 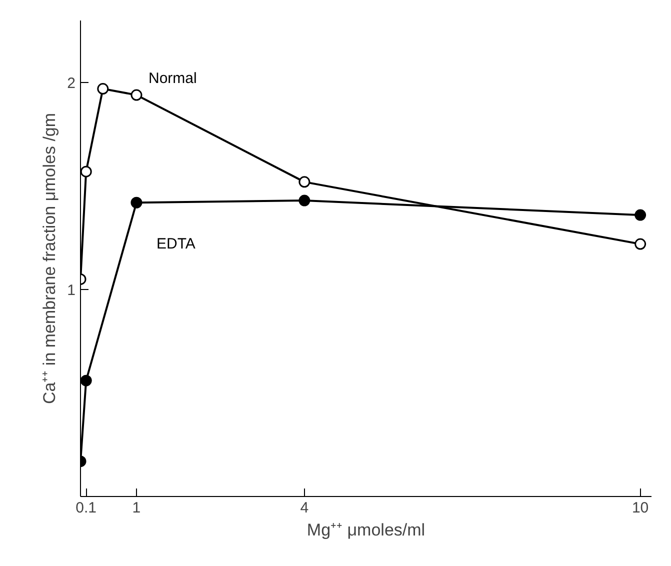 I want to click on series-label: EDTA, so click(x=176, y=244).